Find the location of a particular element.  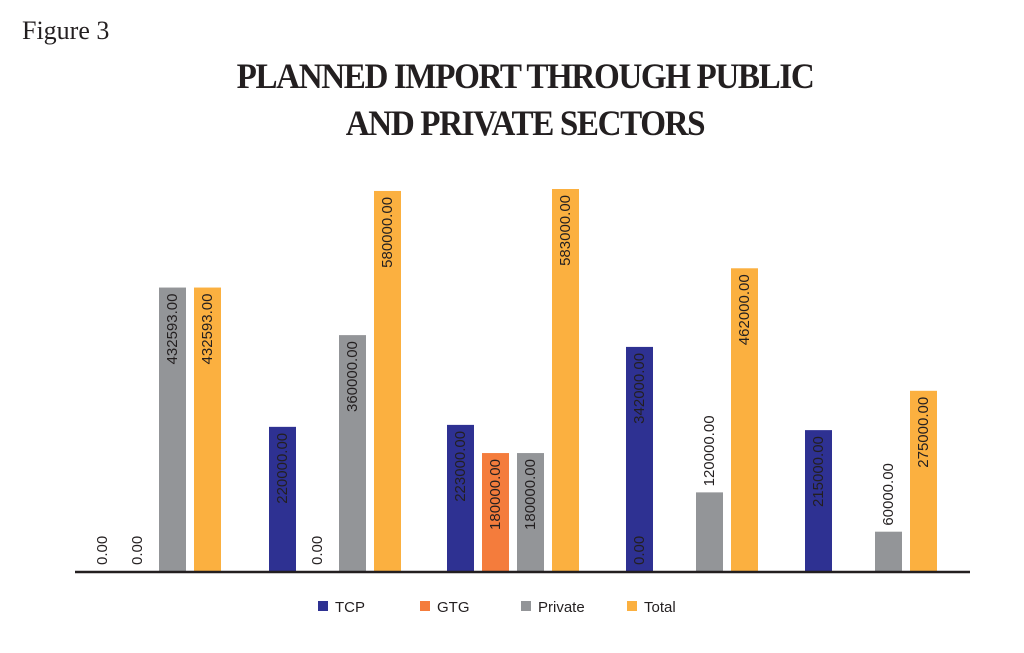

total-value-label-1: 432593.00 is located at coordinates (207, 329).